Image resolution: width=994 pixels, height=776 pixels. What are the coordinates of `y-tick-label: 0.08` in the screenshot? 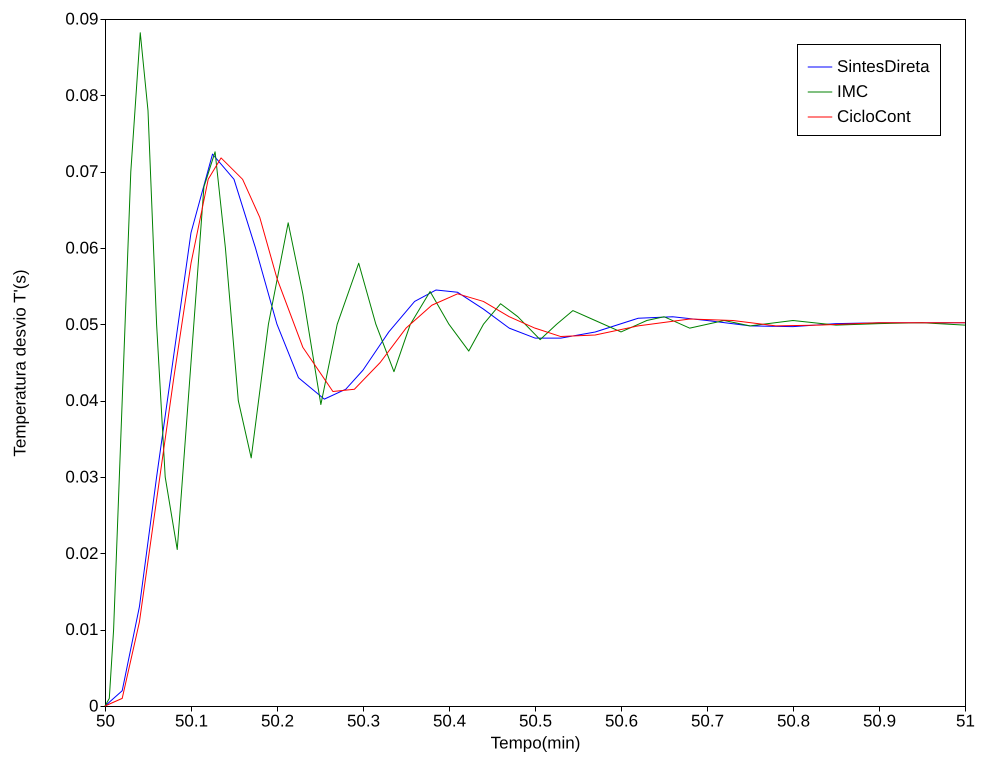 It's located at (81, 95).